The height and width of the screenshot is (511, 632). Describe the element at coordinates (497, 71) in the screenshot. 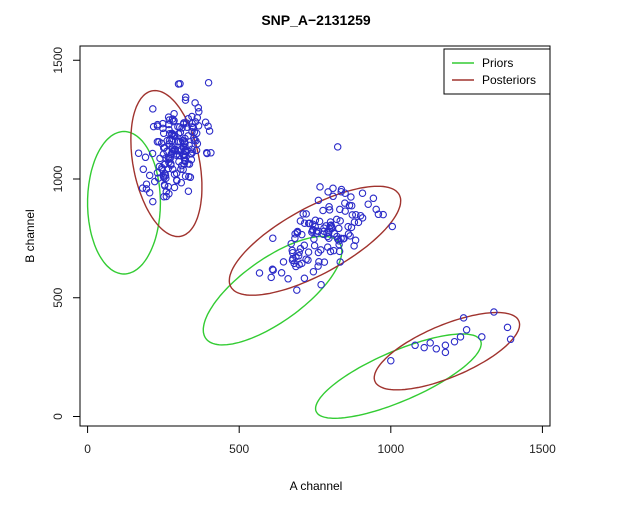

I see `legend-box` at that location.